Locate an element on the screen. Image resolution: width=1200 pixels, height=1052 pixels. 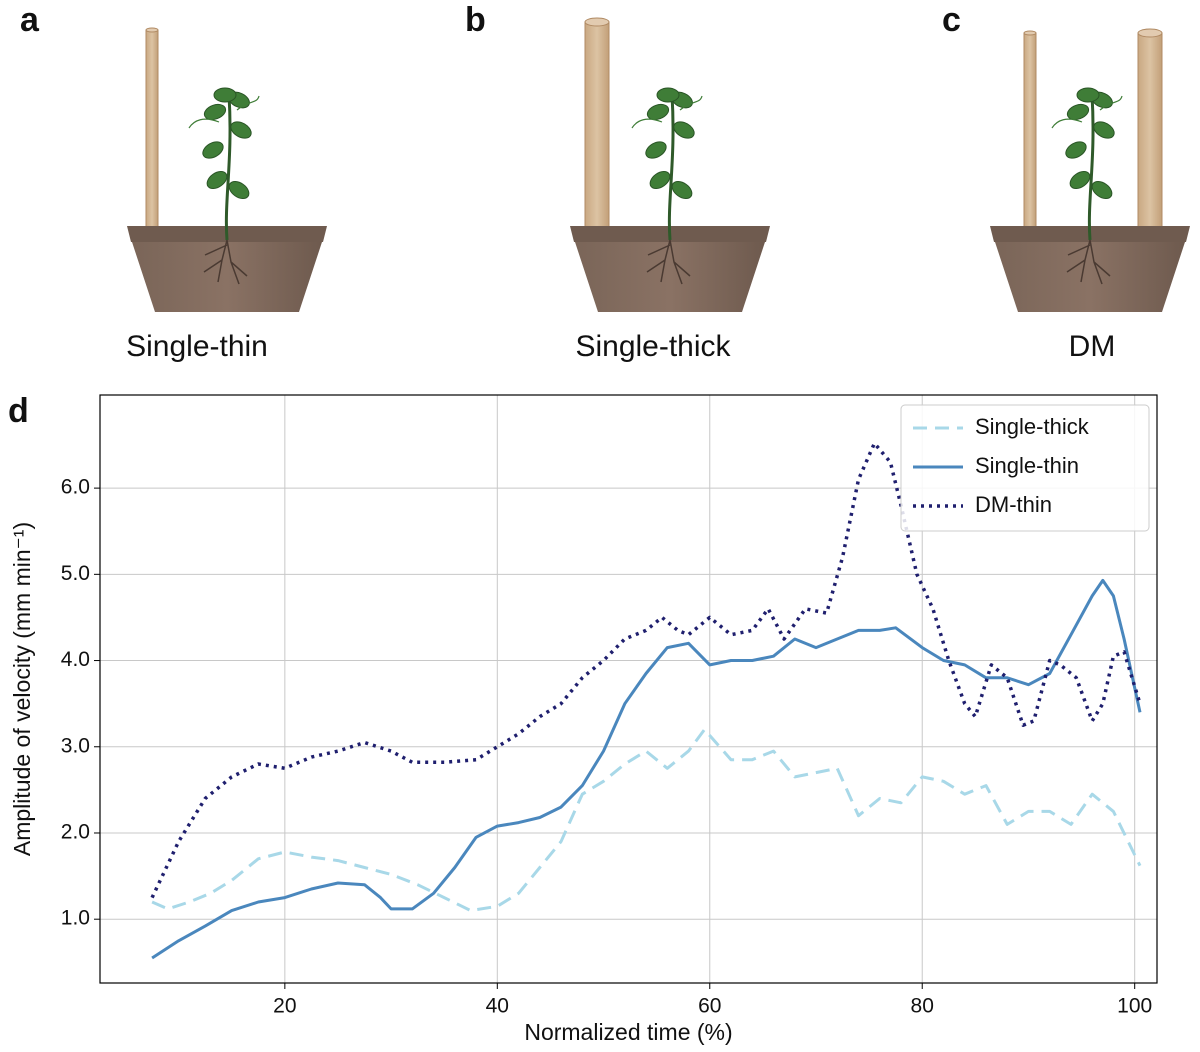
legend-text: Single-thick is located at coordinates (1032, 426).